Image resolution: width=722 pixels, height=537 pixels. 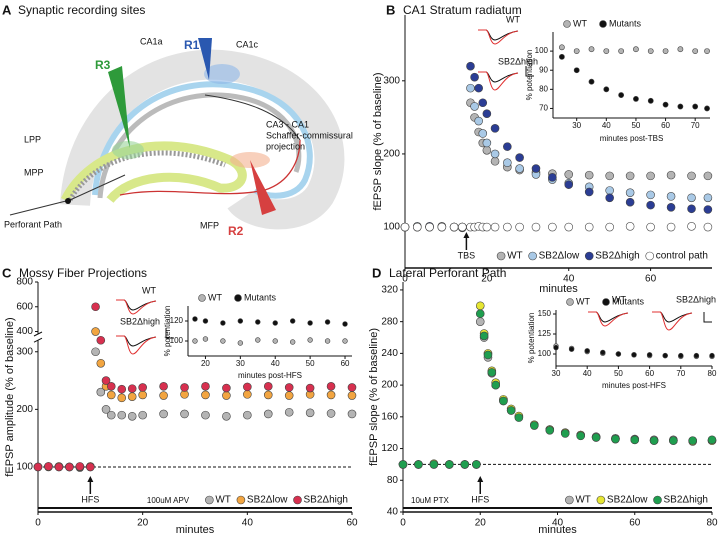 I want to click on panel-letter: D, so click(x=376, y=272).